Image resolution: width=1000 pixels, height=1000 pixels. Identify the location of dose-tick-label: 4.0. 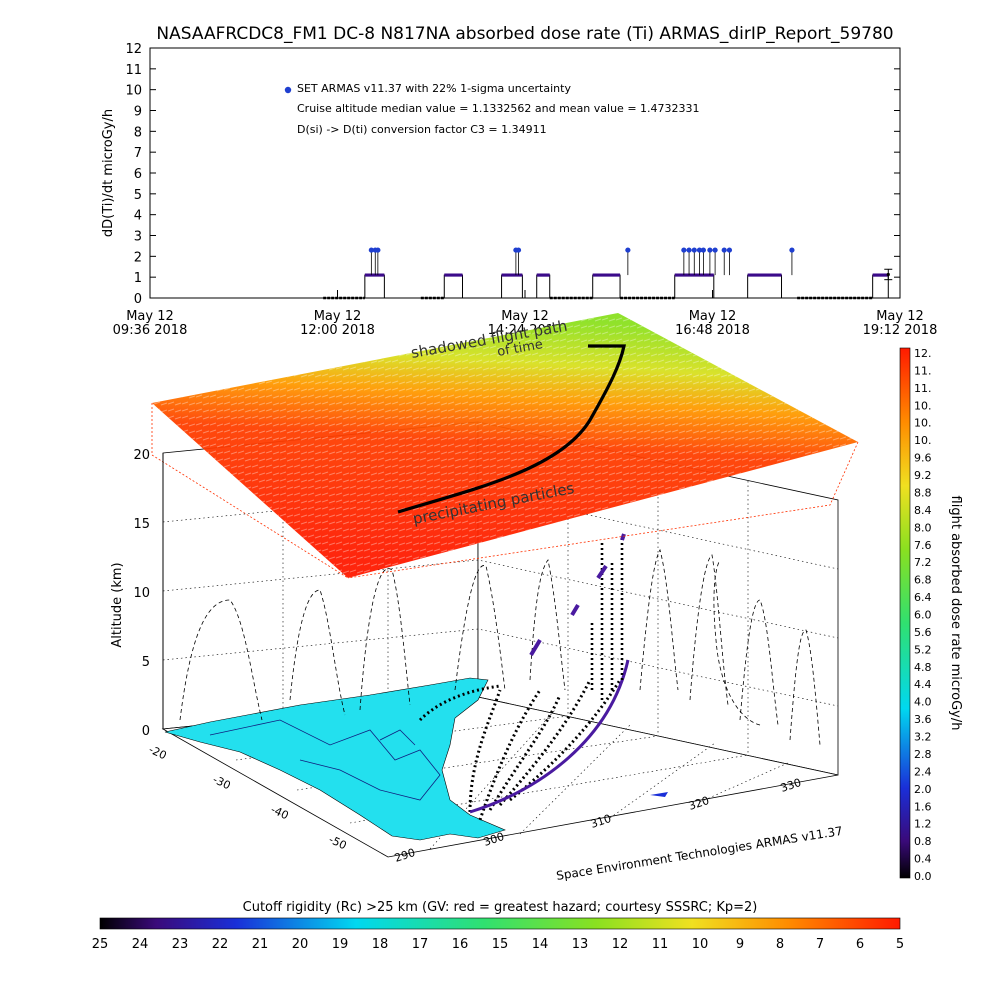
(923, 702).